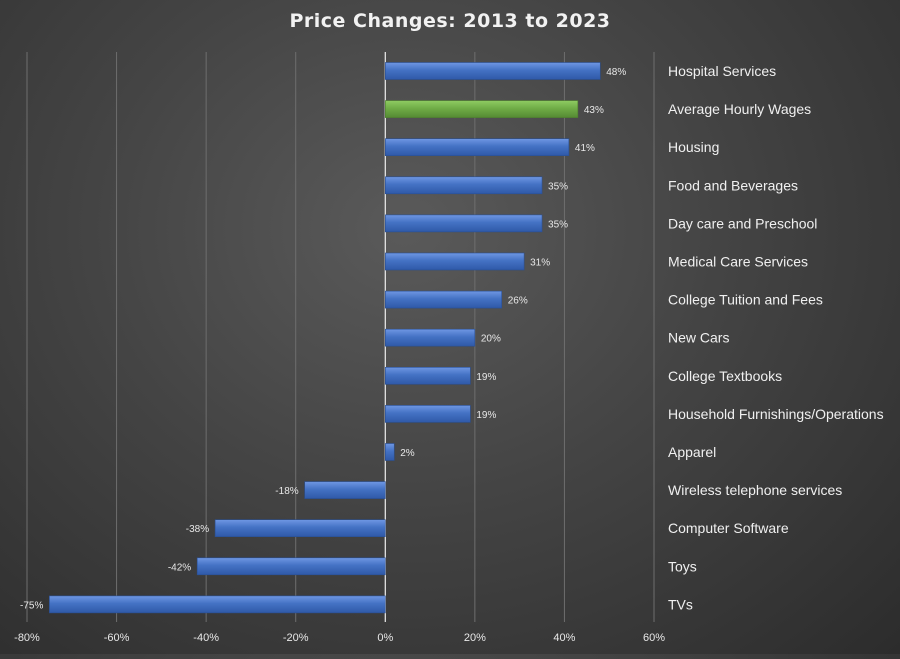  I want to click on value-label: 31%, so click(540, 263).